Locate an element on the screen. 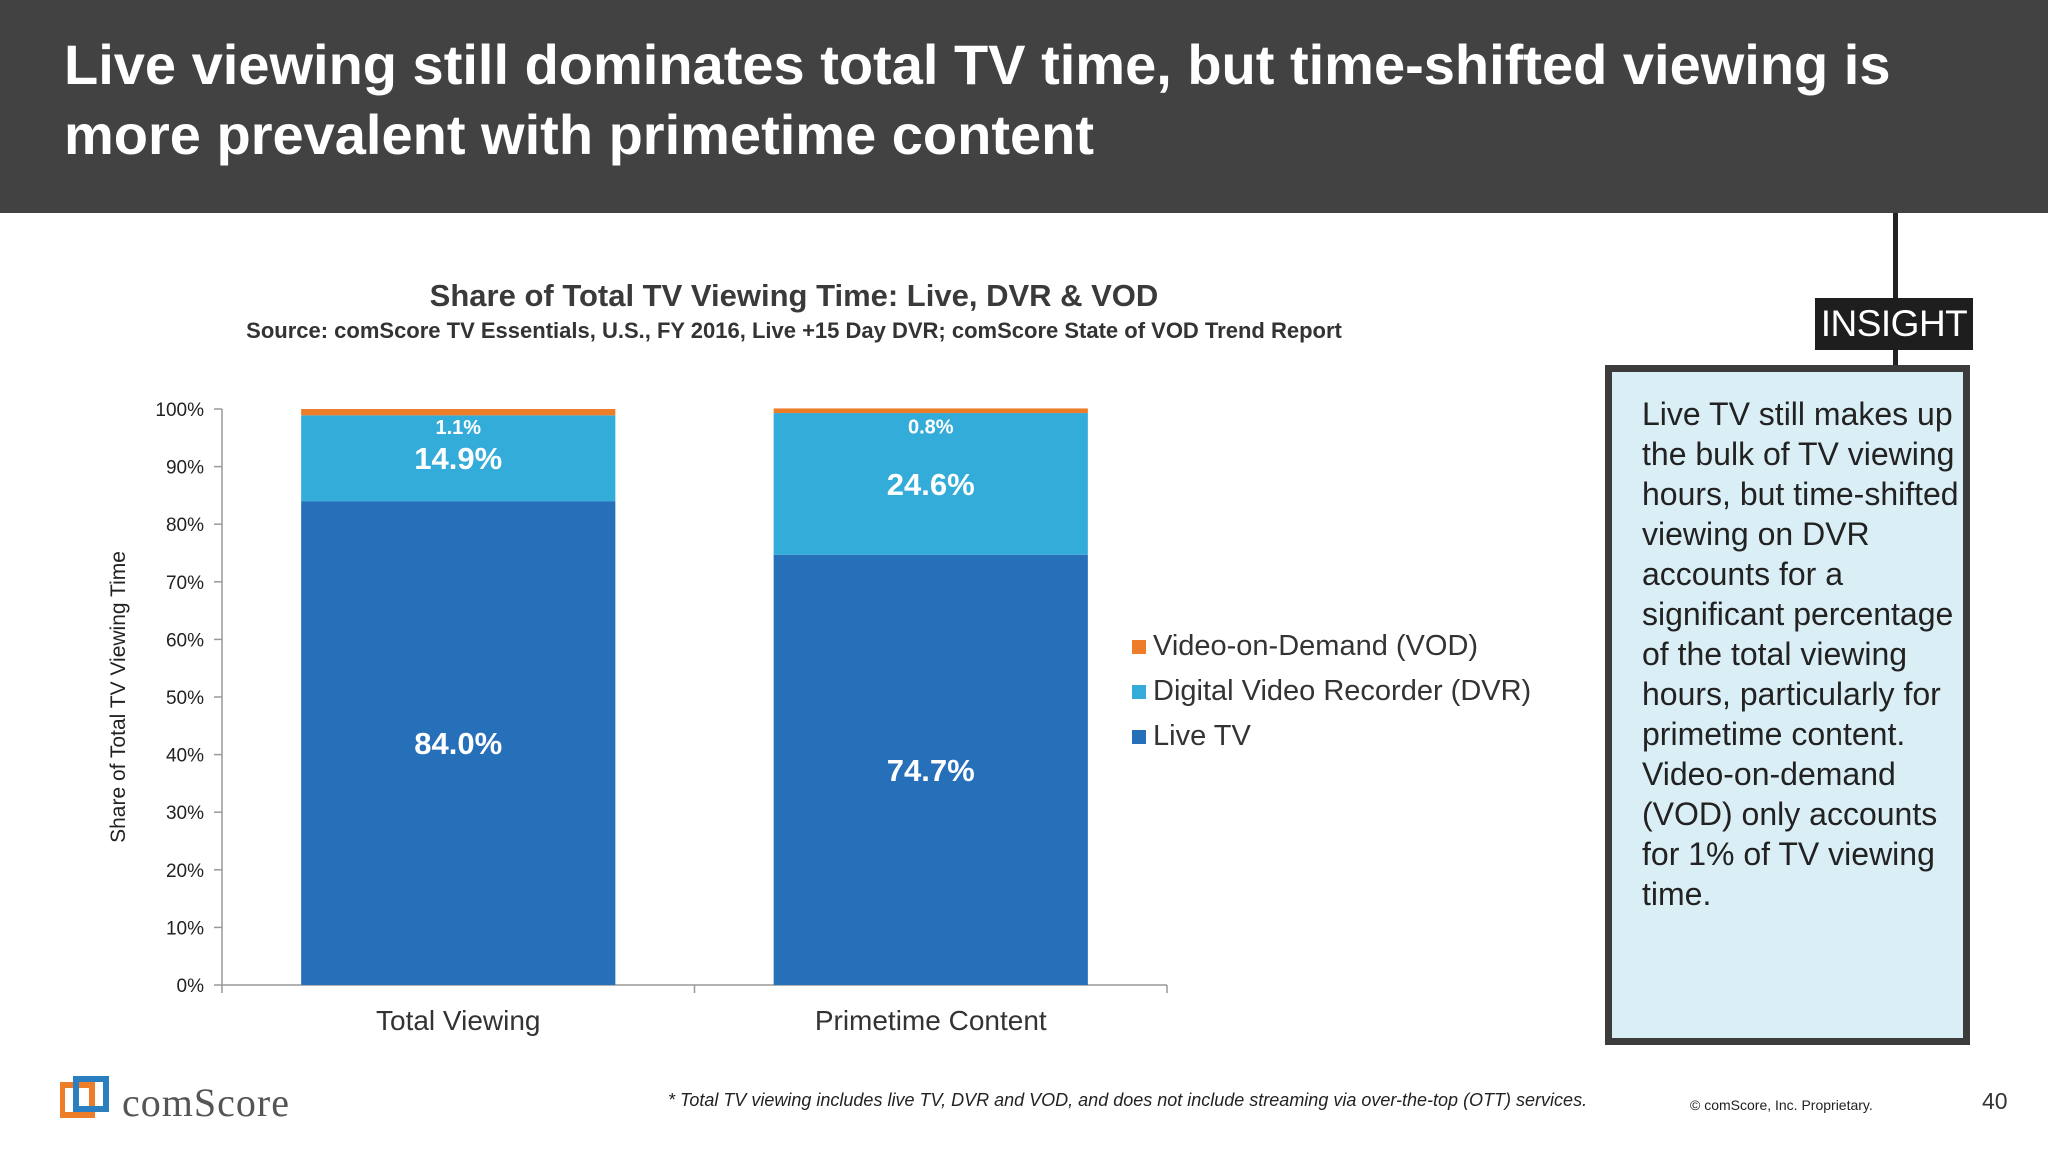 The height and width of the screenshot is (1152, 2048). legend-label: Live TV is located at coordinates (1202, 736).